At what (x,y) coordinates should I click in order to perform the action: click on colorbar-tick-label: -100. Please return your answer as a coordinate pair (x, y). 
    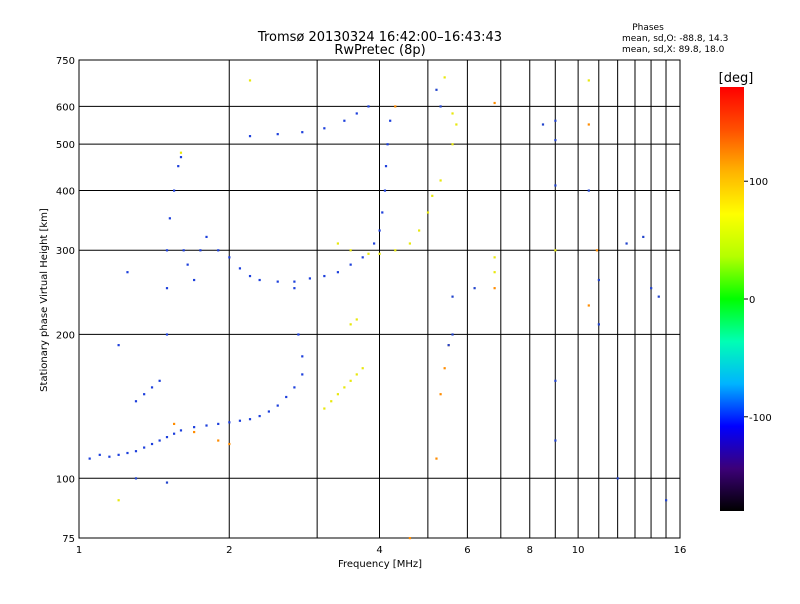
    Looking at the image, I should click on (760, 418).